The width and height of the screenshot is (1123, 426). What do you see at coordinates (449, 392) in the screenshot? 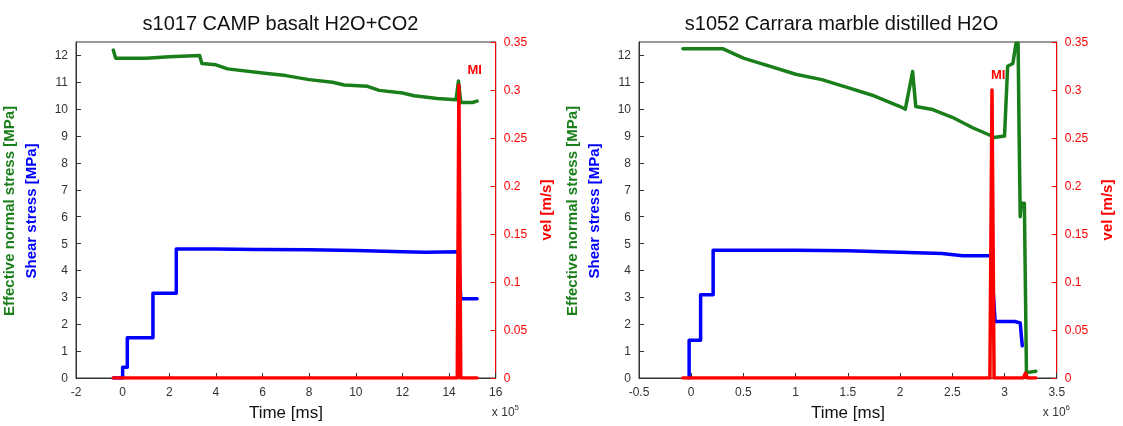
I see `x-tick-label: 14` at bounding box center [449, 392].